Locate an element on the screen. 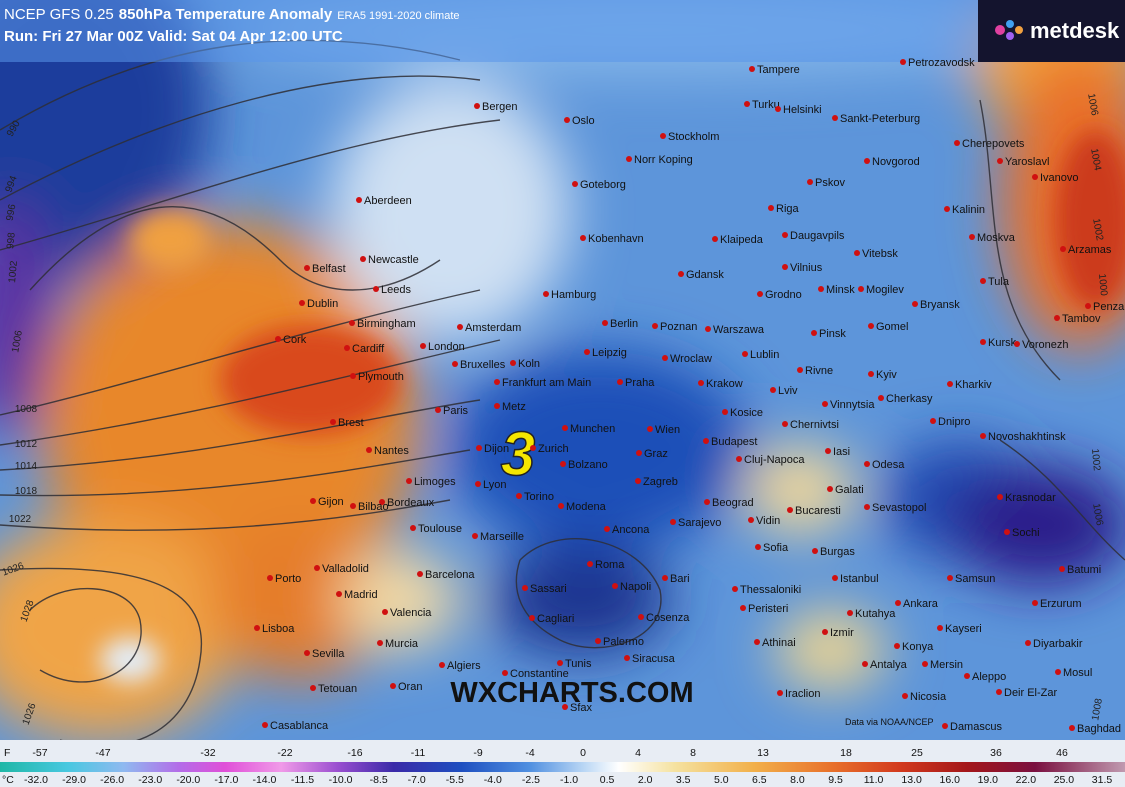  city-label: Damascus is located at coordinates (976, 727).